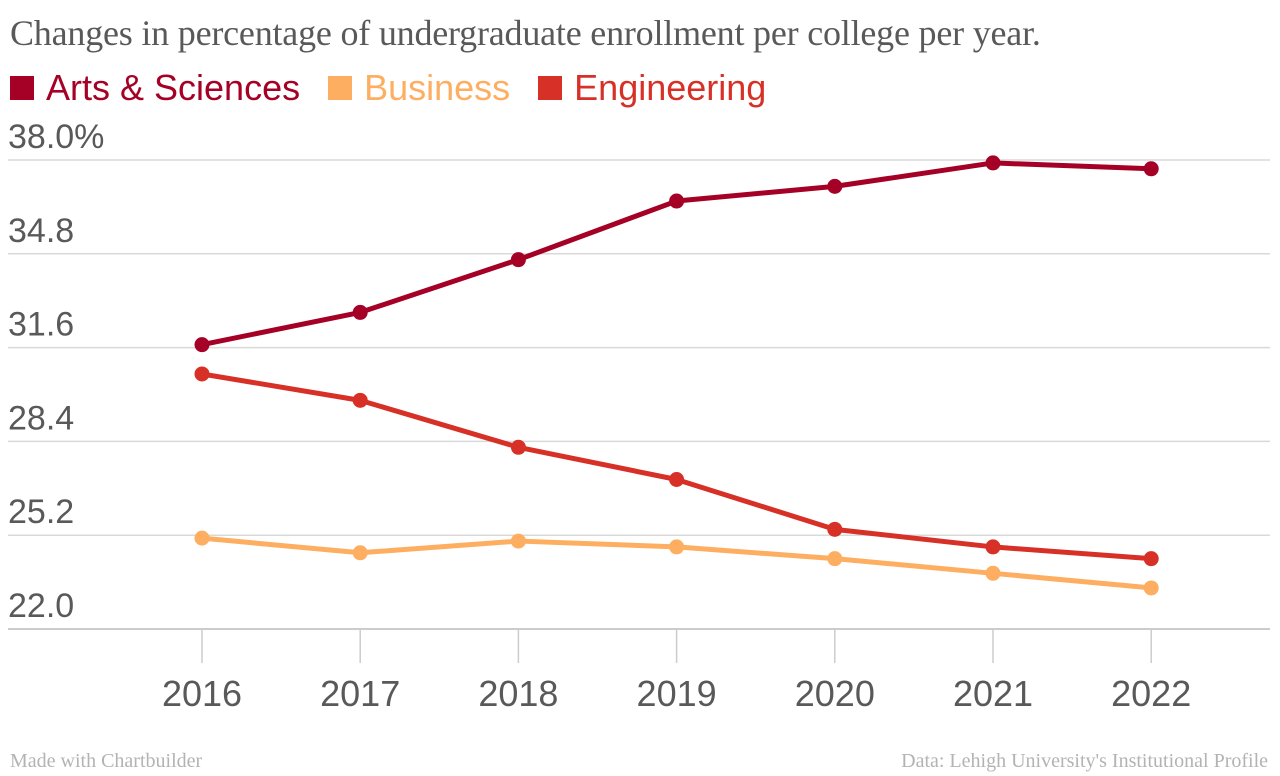  Describe the element at coordinates (437, 87) in the screenshot. I see `legend-label-business: Business` at that location.